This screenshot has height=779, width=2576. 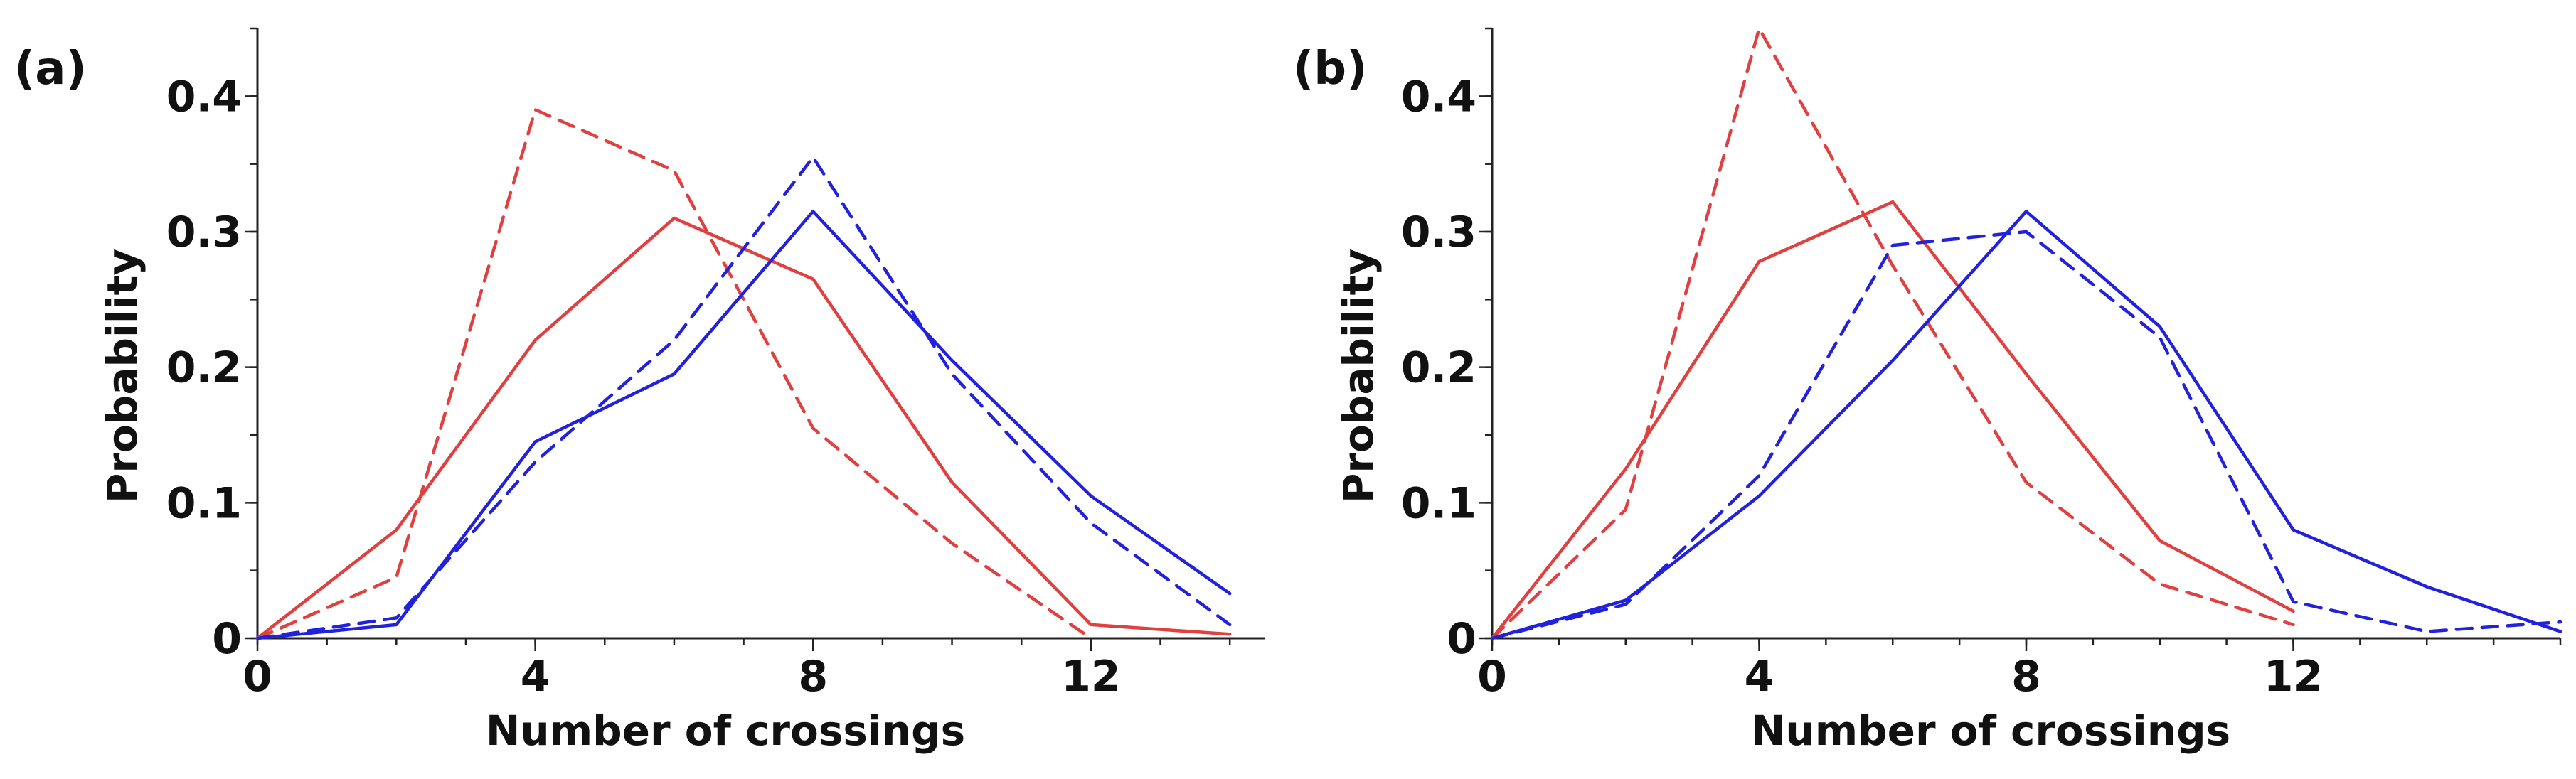 What do you see at coordinates (50, 69) in the screenshot?
I see `panel-label: (a)` at bounding box center [50, 69].